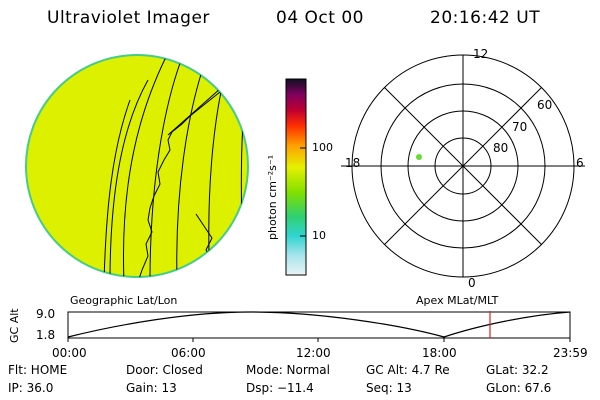 This screenshot has width=600, height=400. I want to click on lat-label-70: 70, so click(520, 127).